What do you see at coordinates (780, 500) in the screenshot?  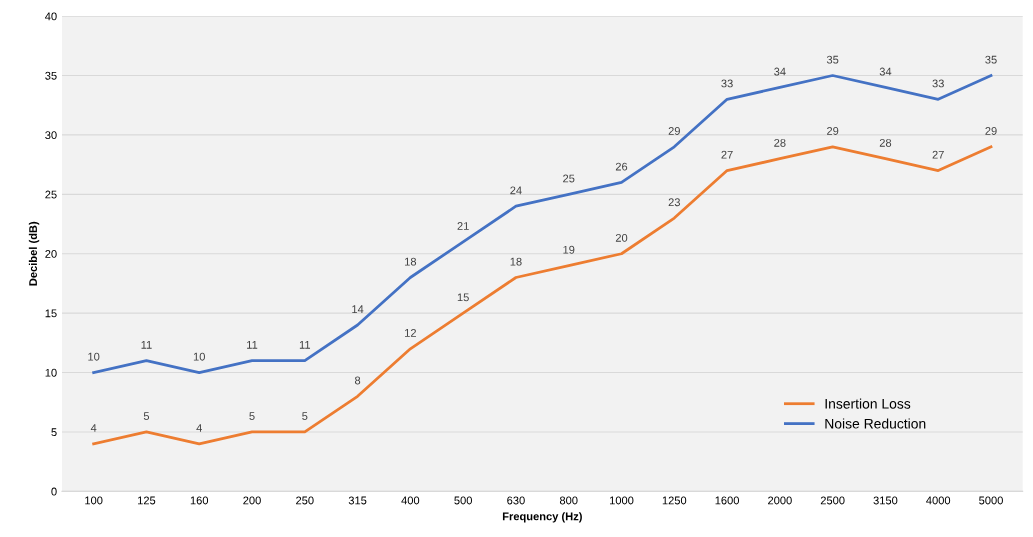 I see `x-tick-label: 2000` at bounding box center [780, 500].